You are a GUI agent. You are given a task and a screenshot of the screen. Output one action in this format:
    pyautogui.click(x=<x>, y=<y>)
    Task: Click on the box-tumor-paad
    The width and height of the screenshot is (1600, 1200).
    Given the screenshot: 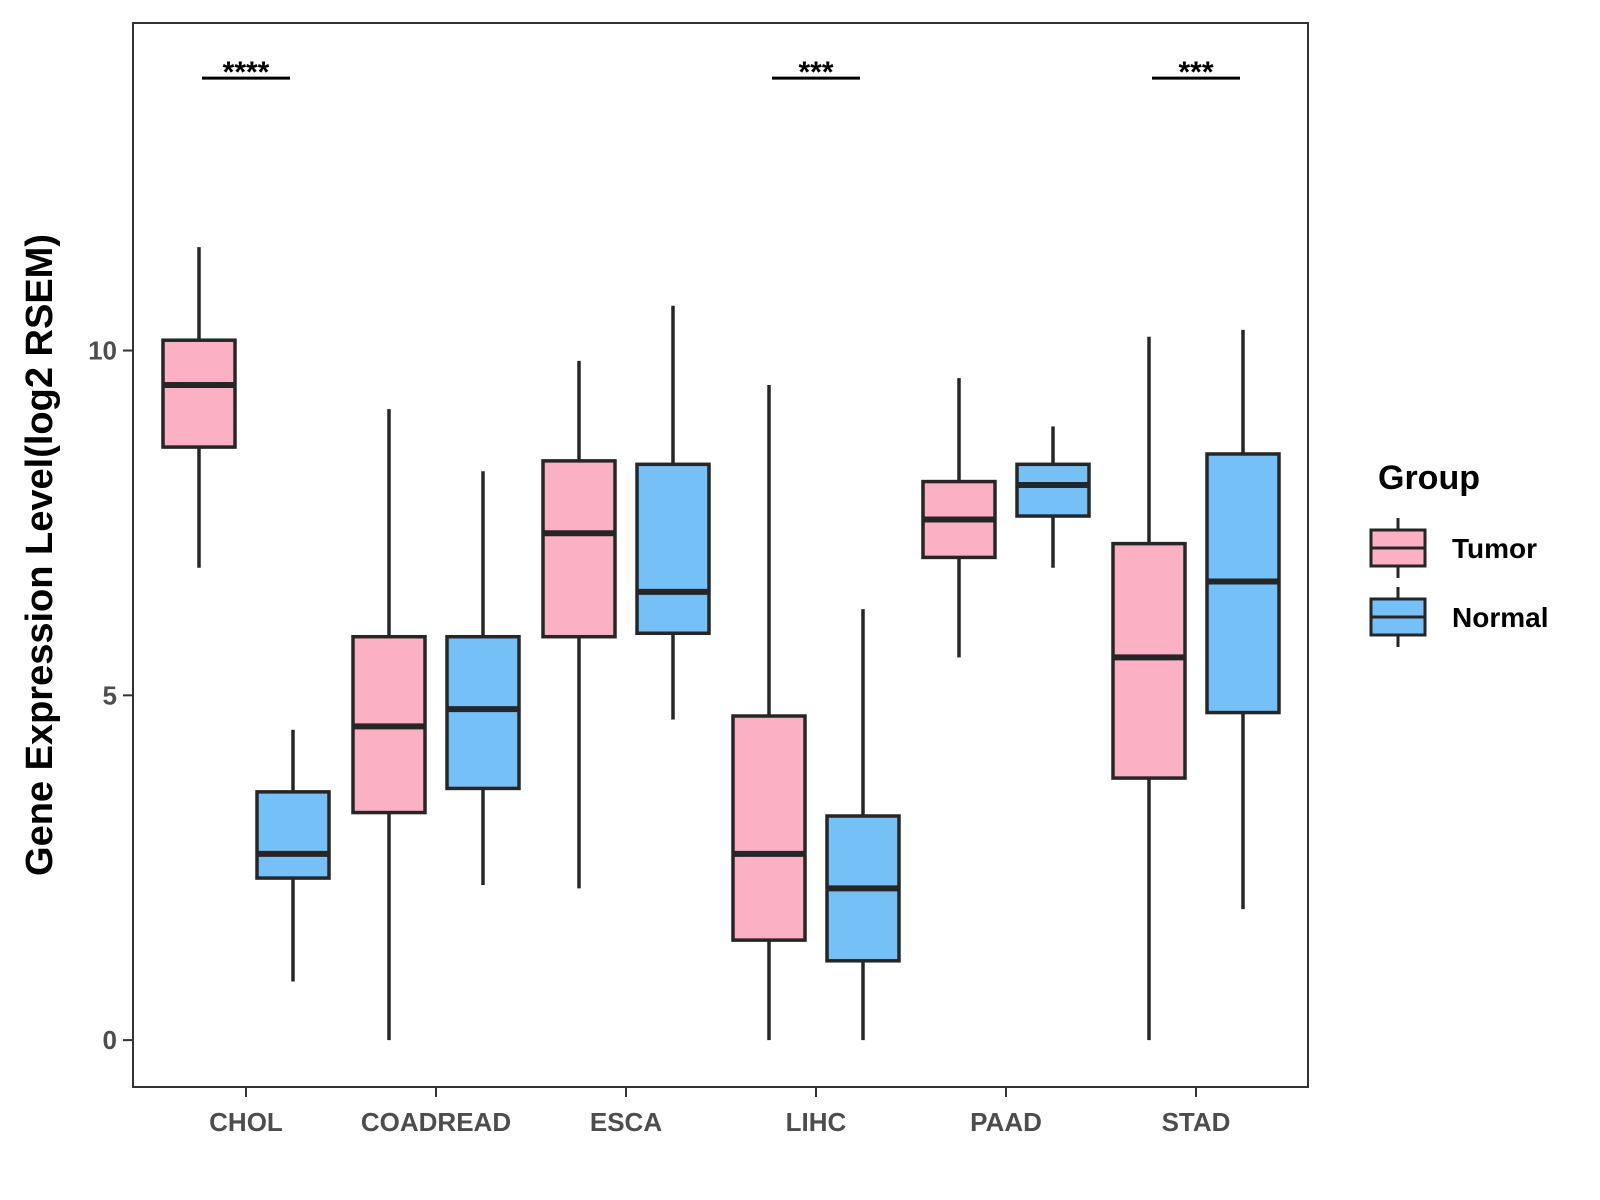 What is the action you would take?
    pyautogui.click(x=959, y=518)
    